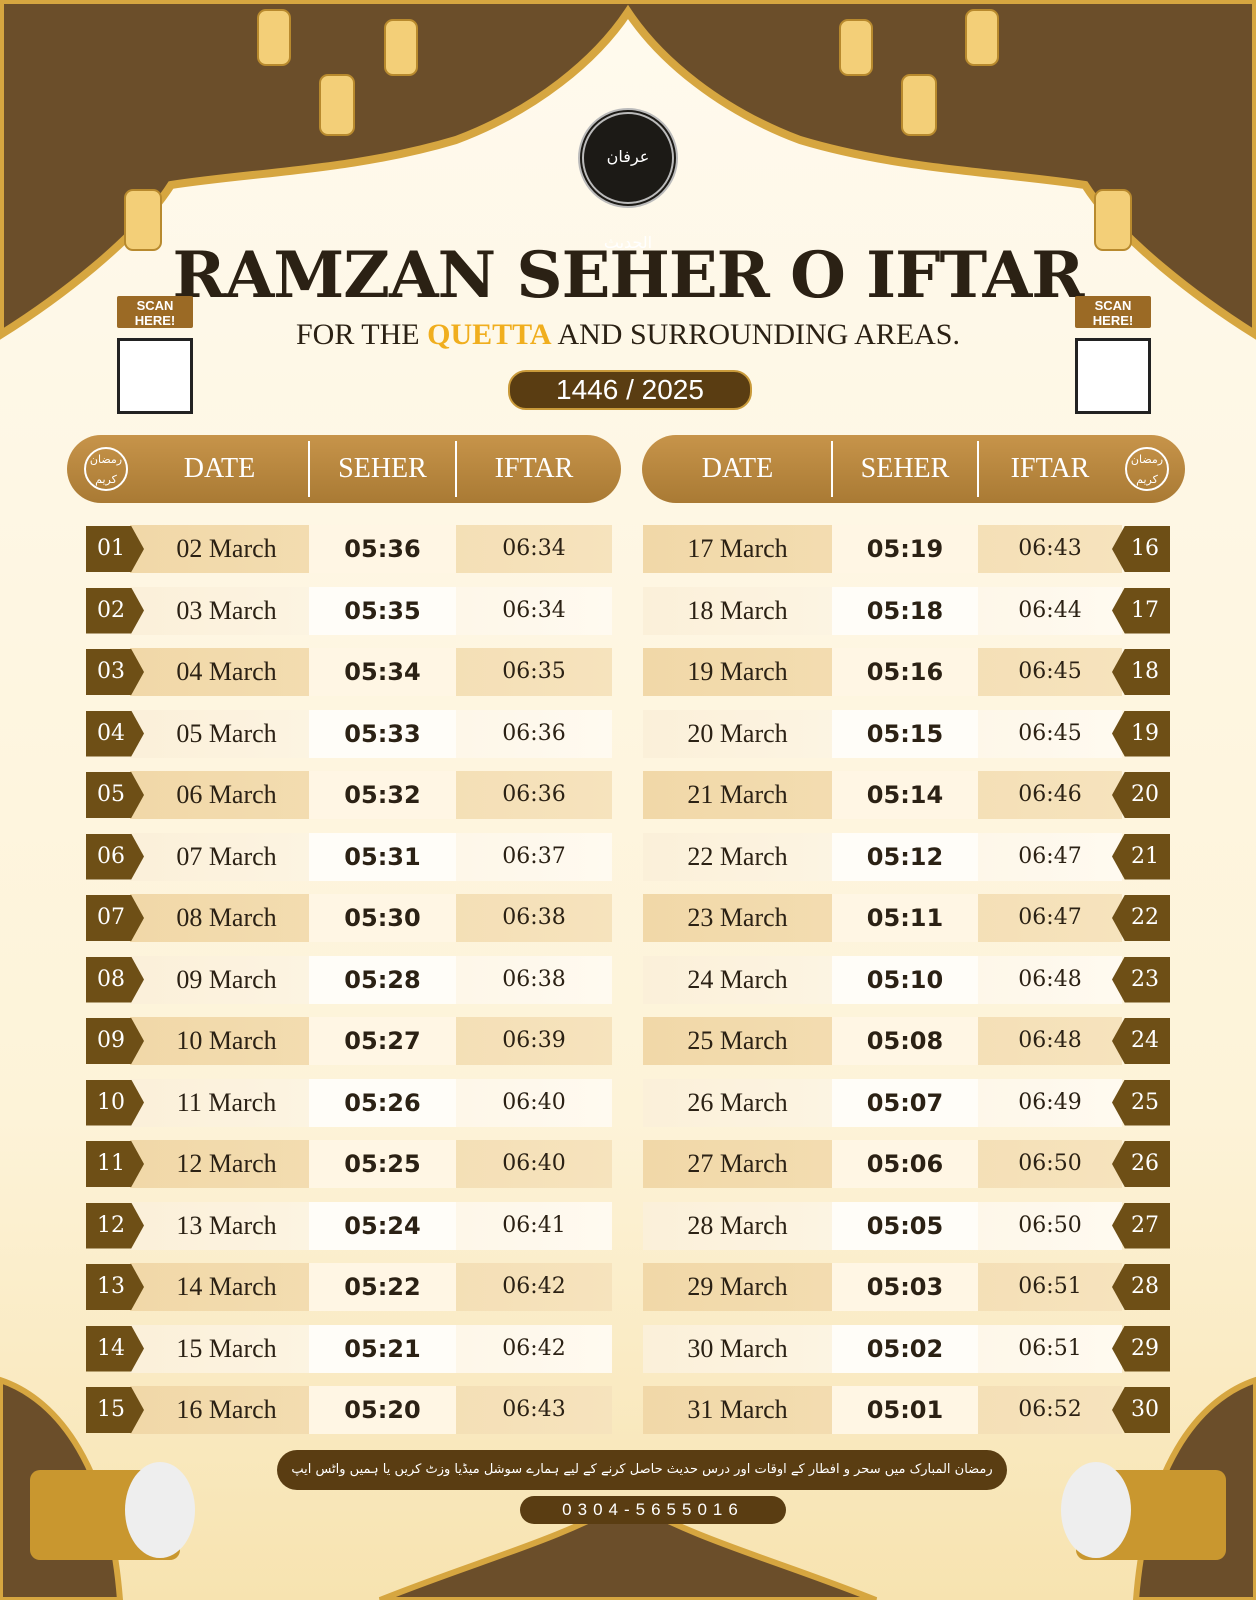 The height and width of the screenshot is (1600, 1256). Describe the element at coordinates (115, 610) in the screenshot. I see `day-number: 02` at that location.